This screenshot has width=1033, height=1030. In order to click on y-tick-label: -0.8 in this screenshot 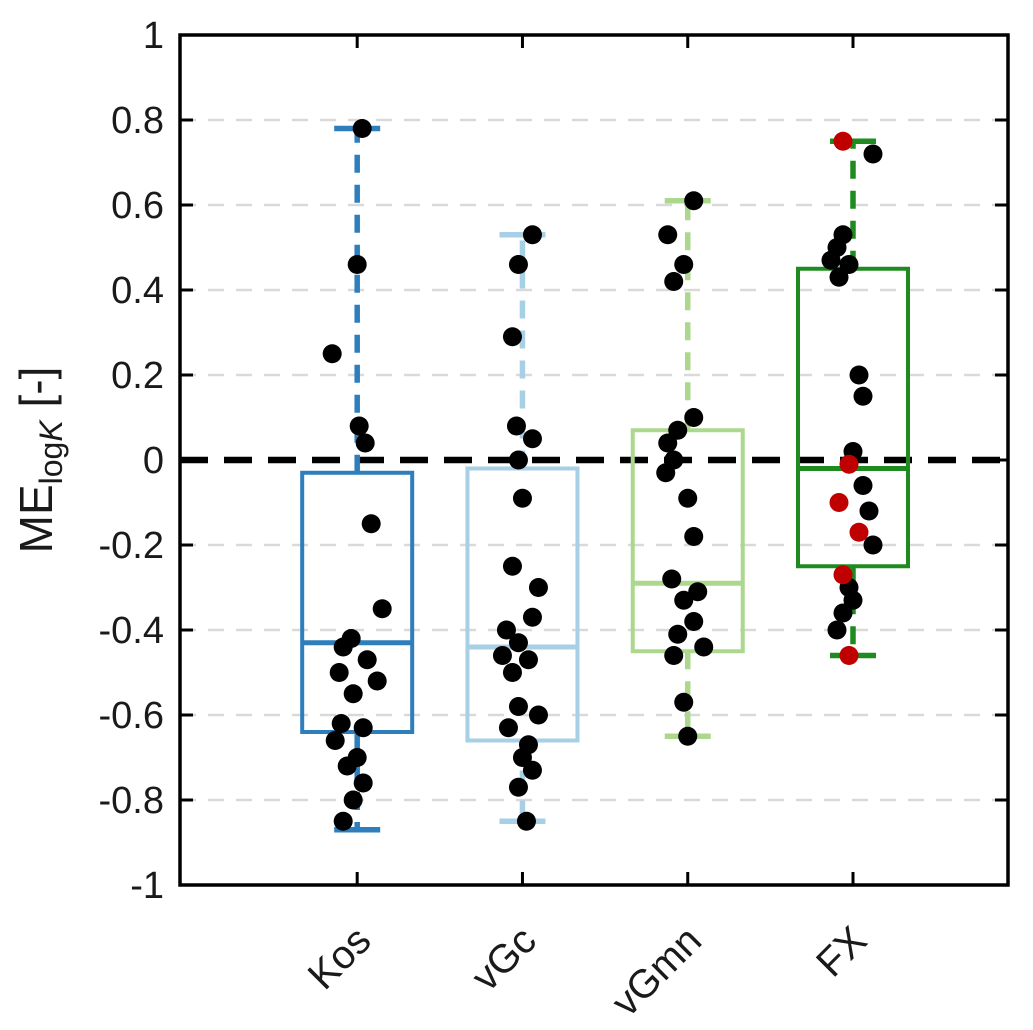, I will do `click(131, 801)`.